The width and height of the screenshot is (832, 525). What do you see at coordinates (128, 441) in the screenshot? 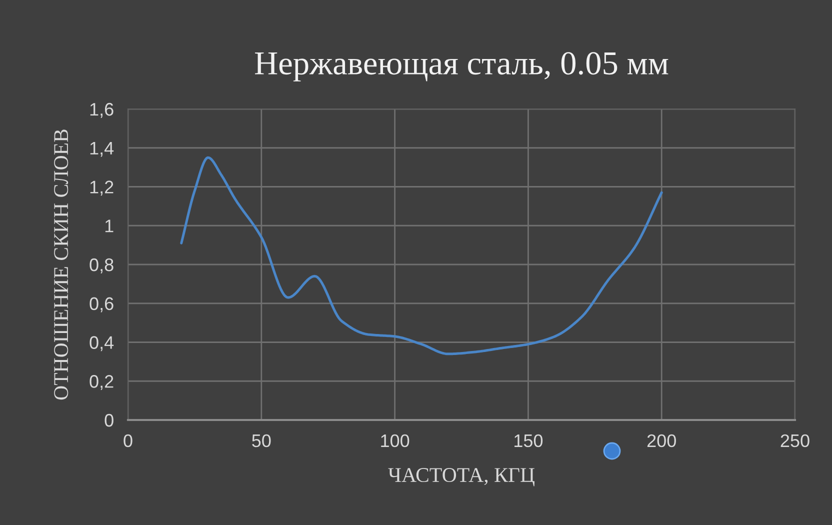
I see `x-tick-label: 0` at bounding box center [128, 441].